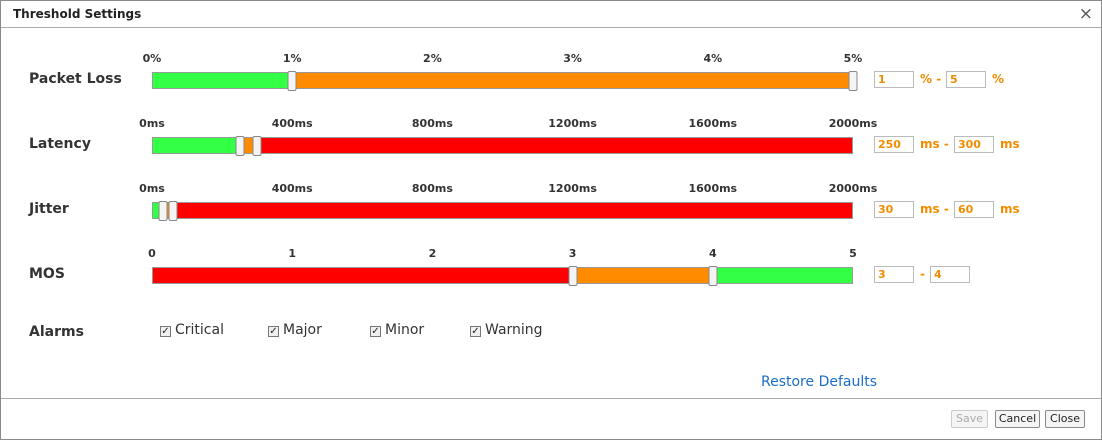 The width and height of the screenshot is (1102, 440). I want to click on close-icon: ×, so click(1085, 14).